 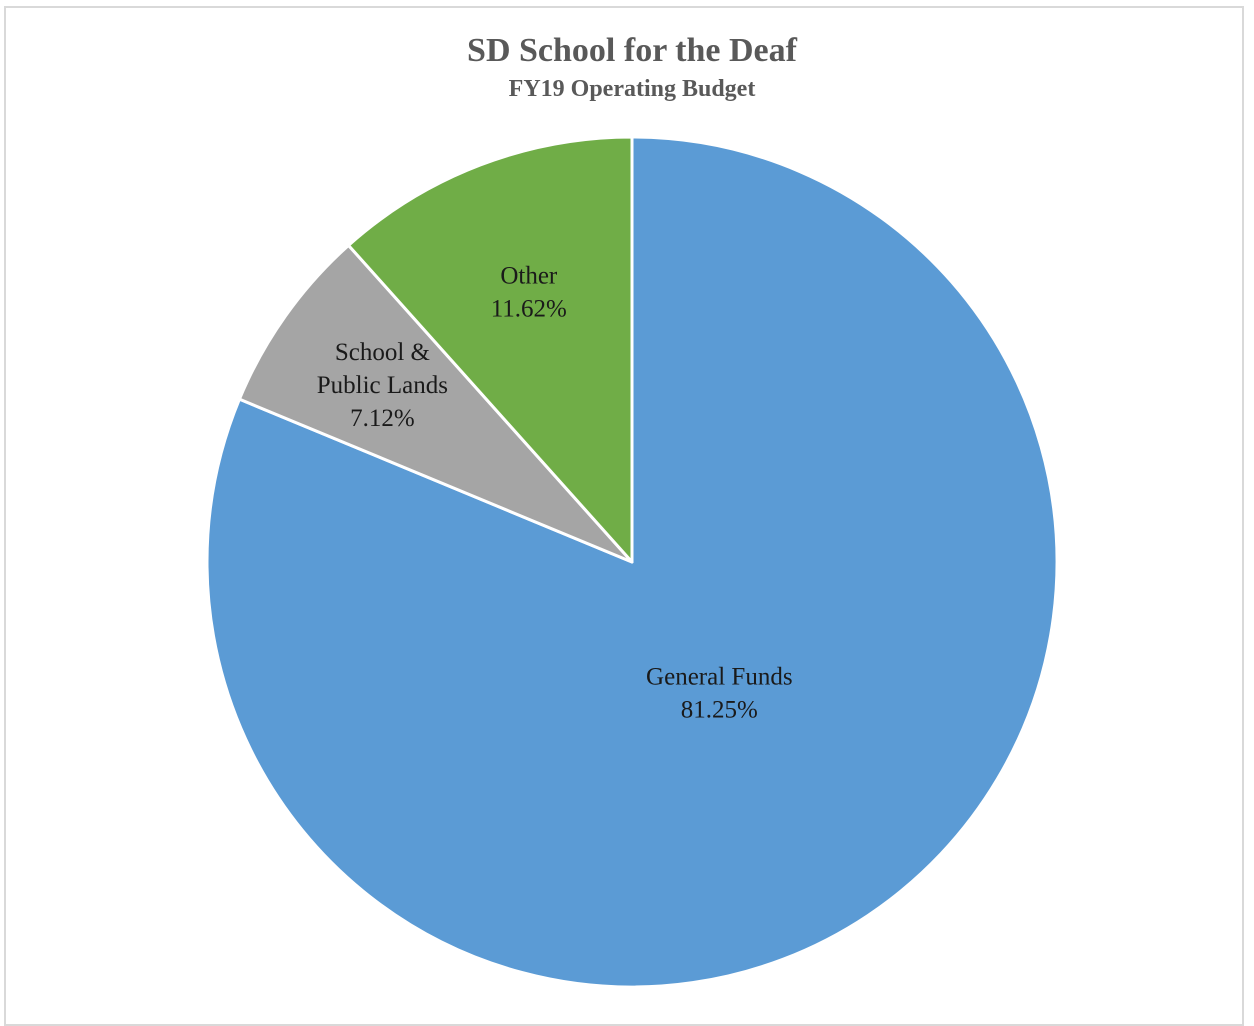 What do you see at coordinates (719, 676) in the screenshot?
I see `slice-name-label: General Funds` at bounding box center [719, 676].